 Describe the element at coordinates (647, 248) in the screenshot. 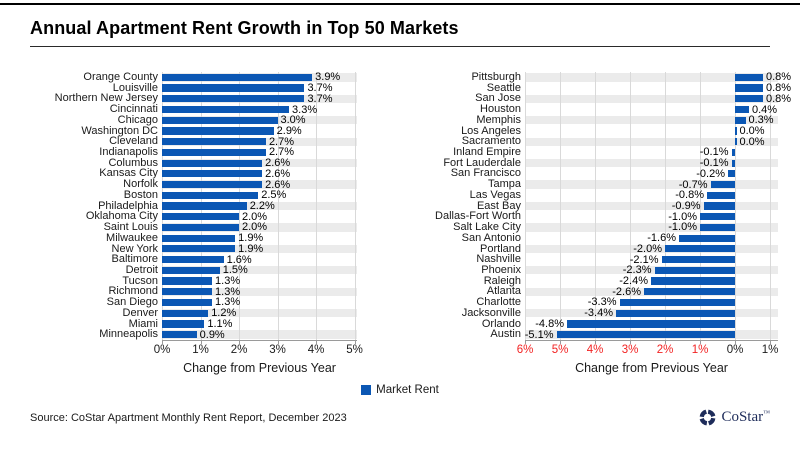

I see `value-label: -2.0%` at that location.